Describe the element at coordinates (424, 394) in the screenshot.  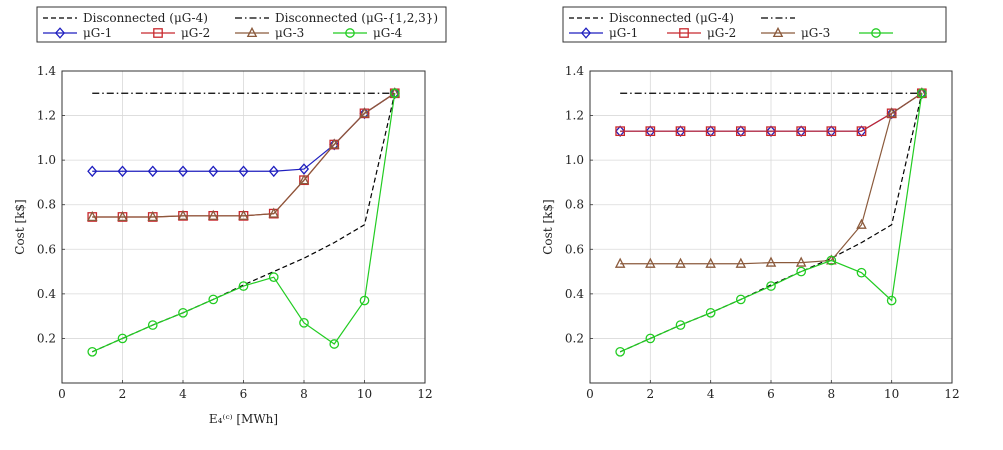
I see `x-tick-label: 12` at that location.